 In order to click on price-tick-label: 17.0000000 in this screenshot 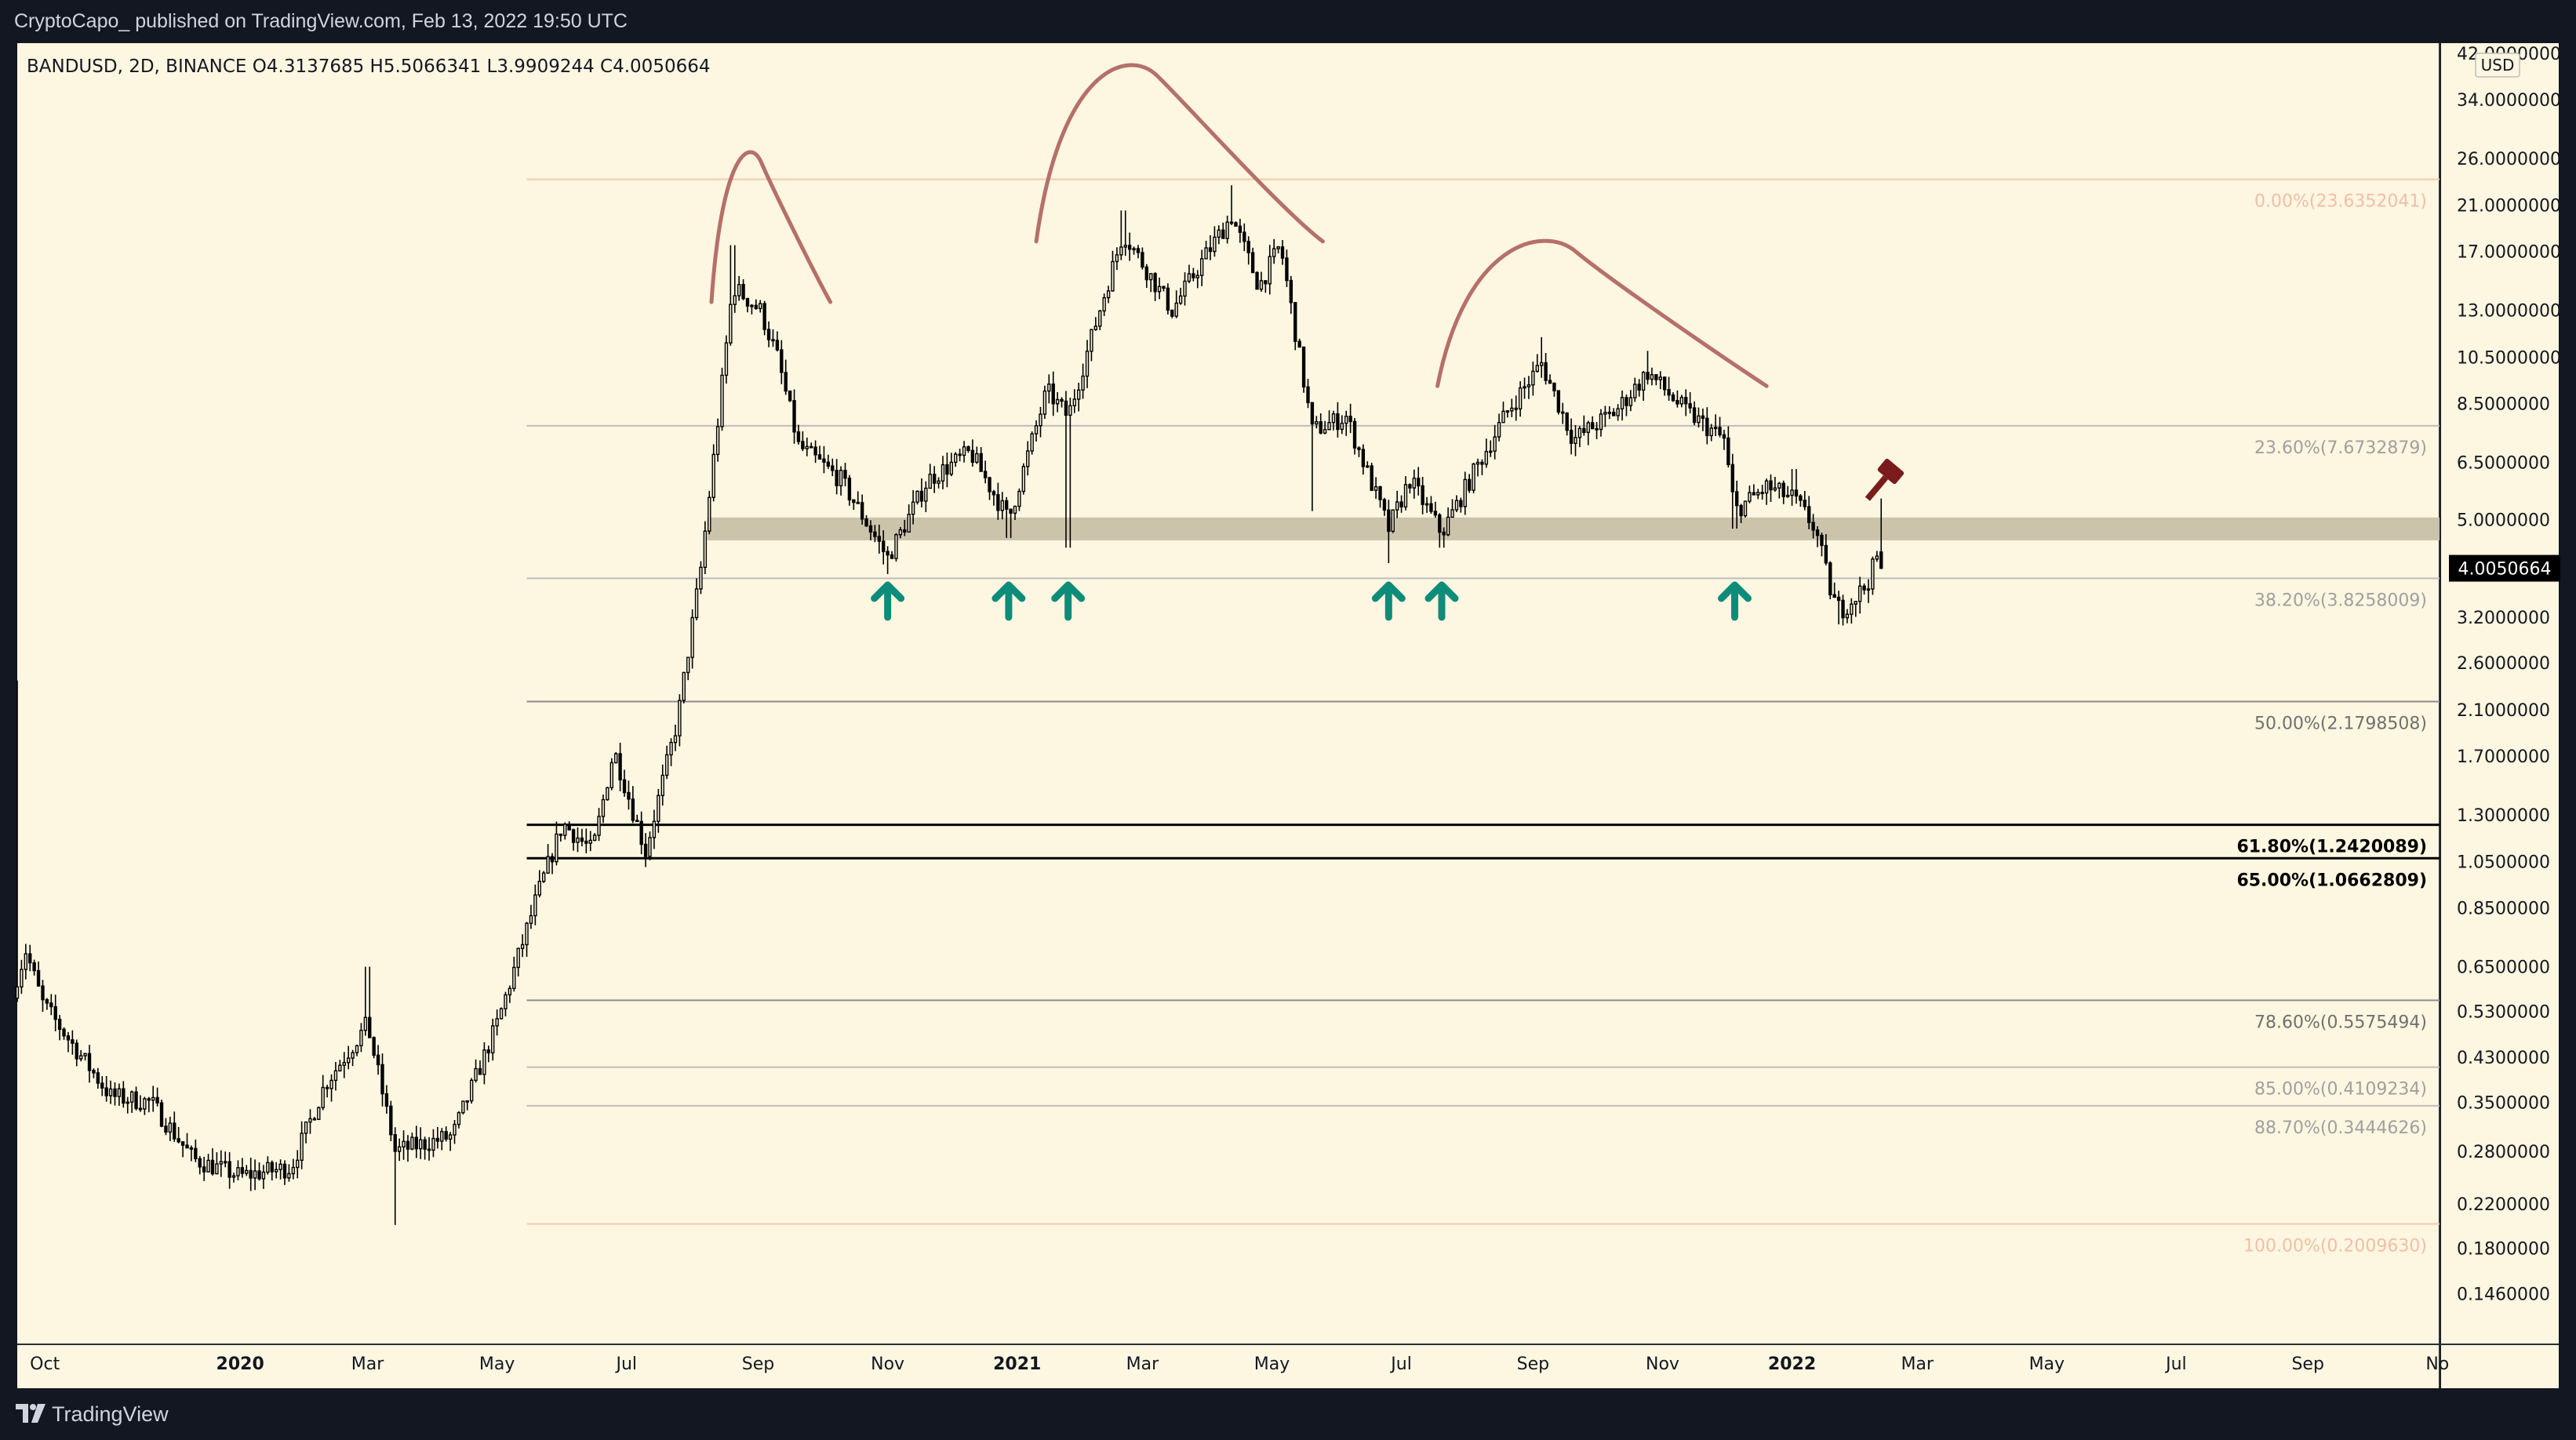, I will do `click(2509, 253)`.